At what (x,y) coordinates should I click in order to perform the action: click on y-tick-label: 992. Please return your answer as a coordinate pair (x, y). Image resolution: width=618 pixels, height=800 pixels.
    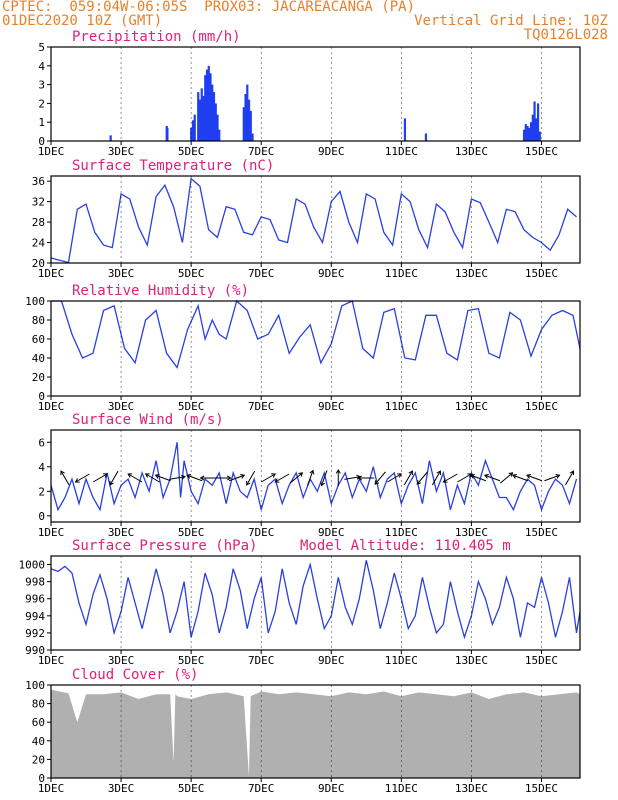
    Looking at the image, I should click on (35, 633).